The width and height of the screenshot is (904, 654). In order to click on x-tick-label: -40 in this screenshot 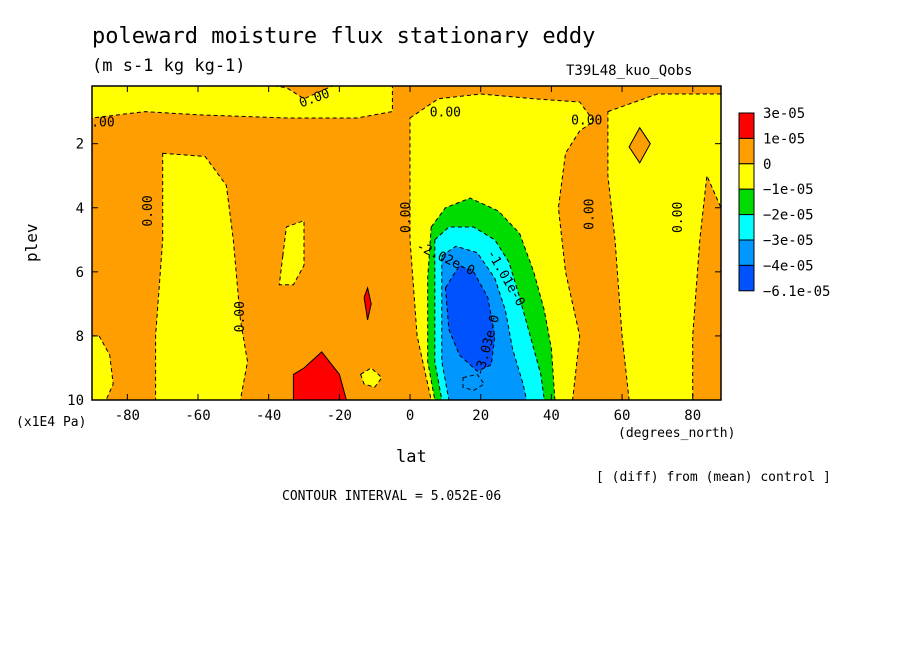, I will do `click(268, 416)`.